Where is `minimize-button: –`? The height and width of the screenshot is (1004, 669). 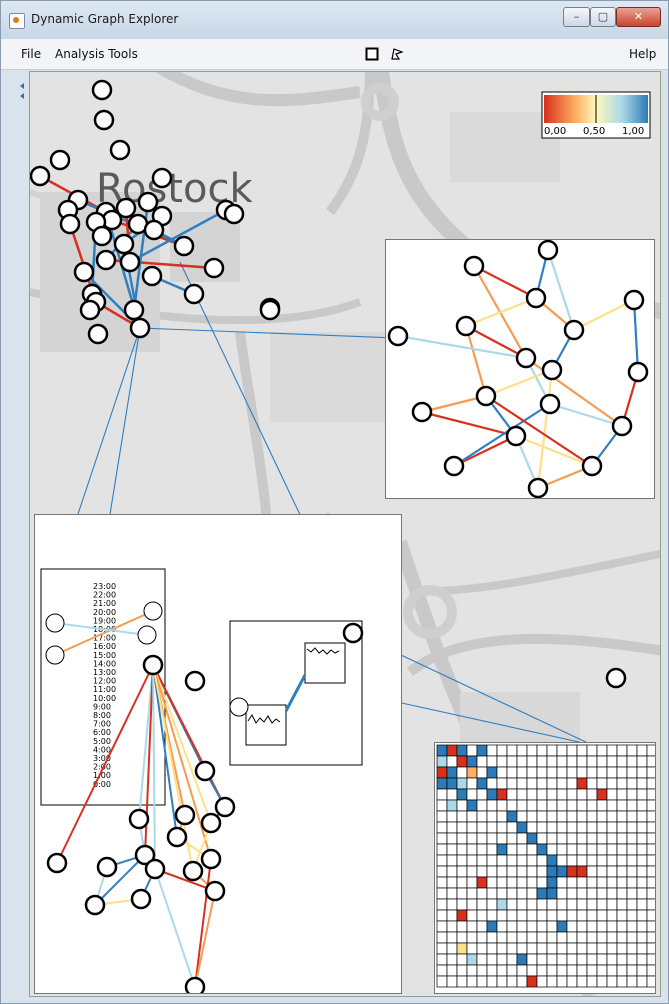
minimize-button: – is located at coordinates (576, 17).